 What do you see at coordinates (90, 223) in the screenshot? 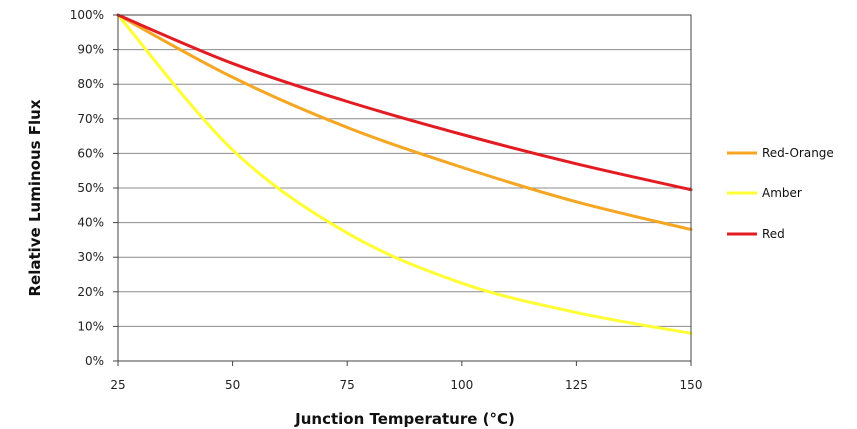
I see `y-tick-label: 40%` at bounding box center [90, 223].